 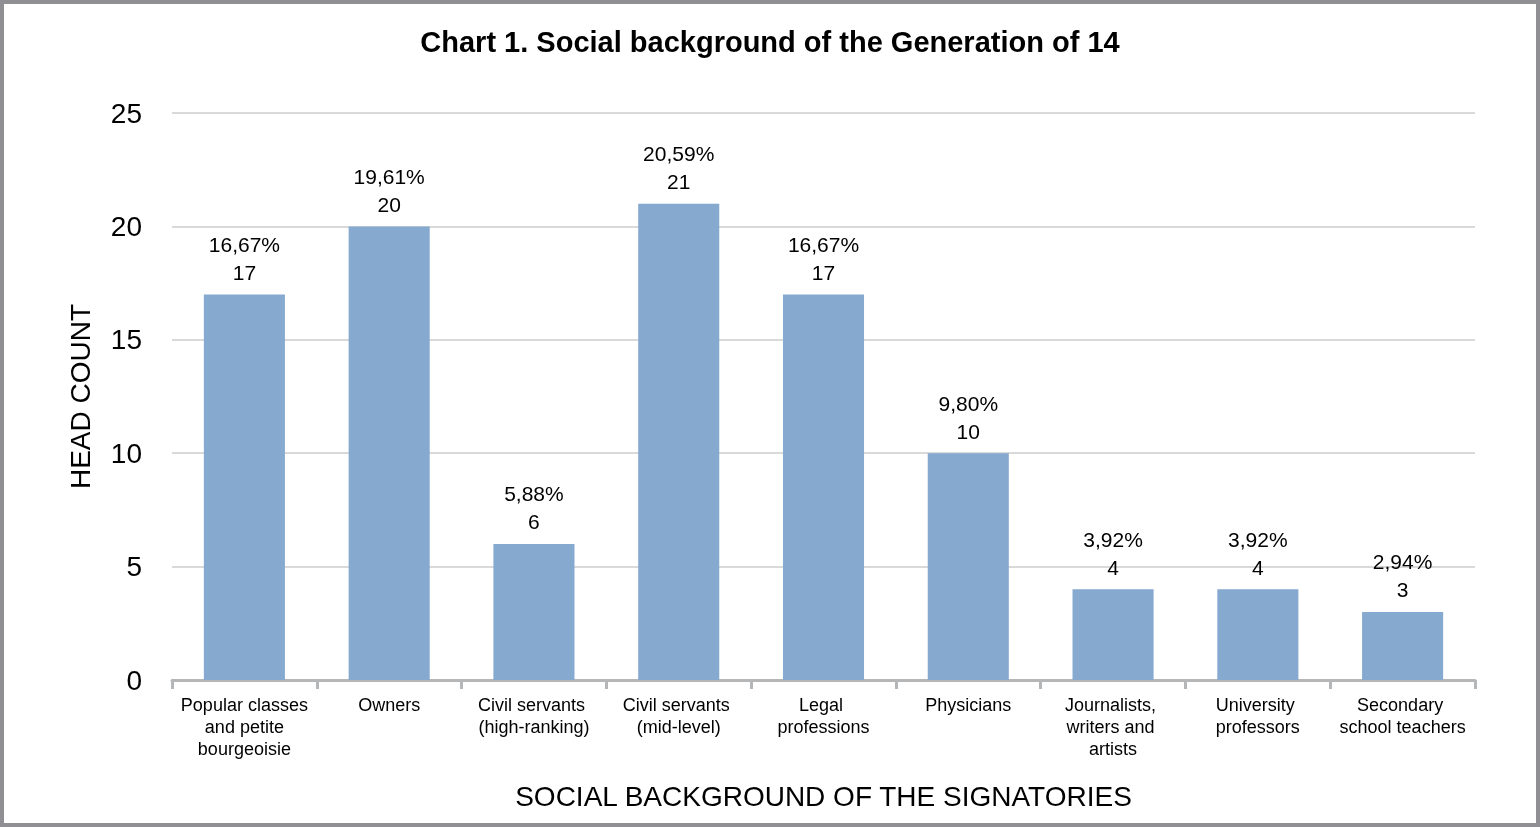 I want to click on chart-title: Chart 1. Social background of the Generation of 14, so click(x=770, y=41).